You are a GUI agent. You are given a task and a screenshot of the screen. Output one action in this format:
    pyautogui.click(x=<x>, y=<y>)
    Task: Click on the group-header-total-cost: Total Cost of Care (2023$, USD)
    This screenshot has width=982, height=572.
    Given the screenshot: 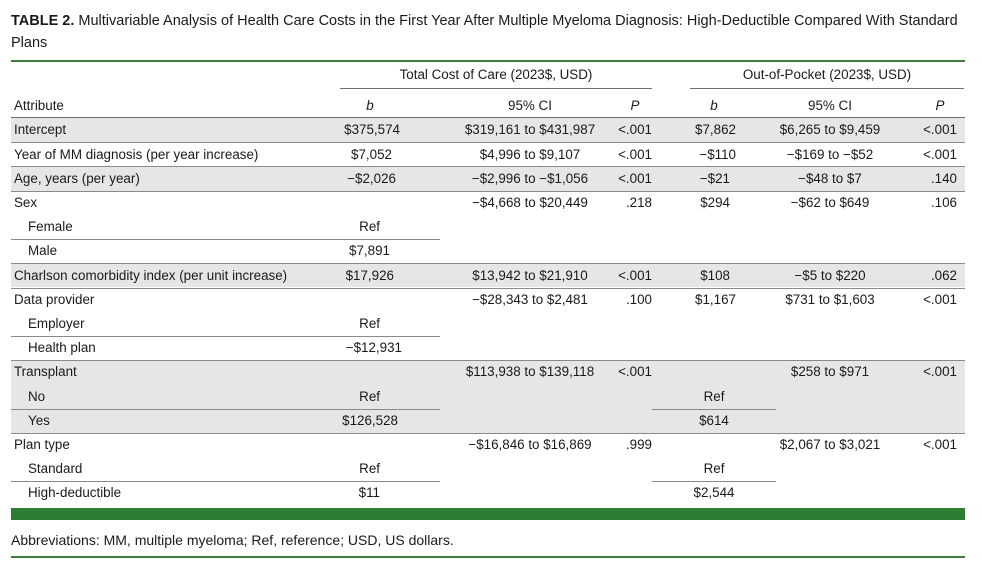 What is the action you would take?
    pyautogui.click(x=496, y=74)
    